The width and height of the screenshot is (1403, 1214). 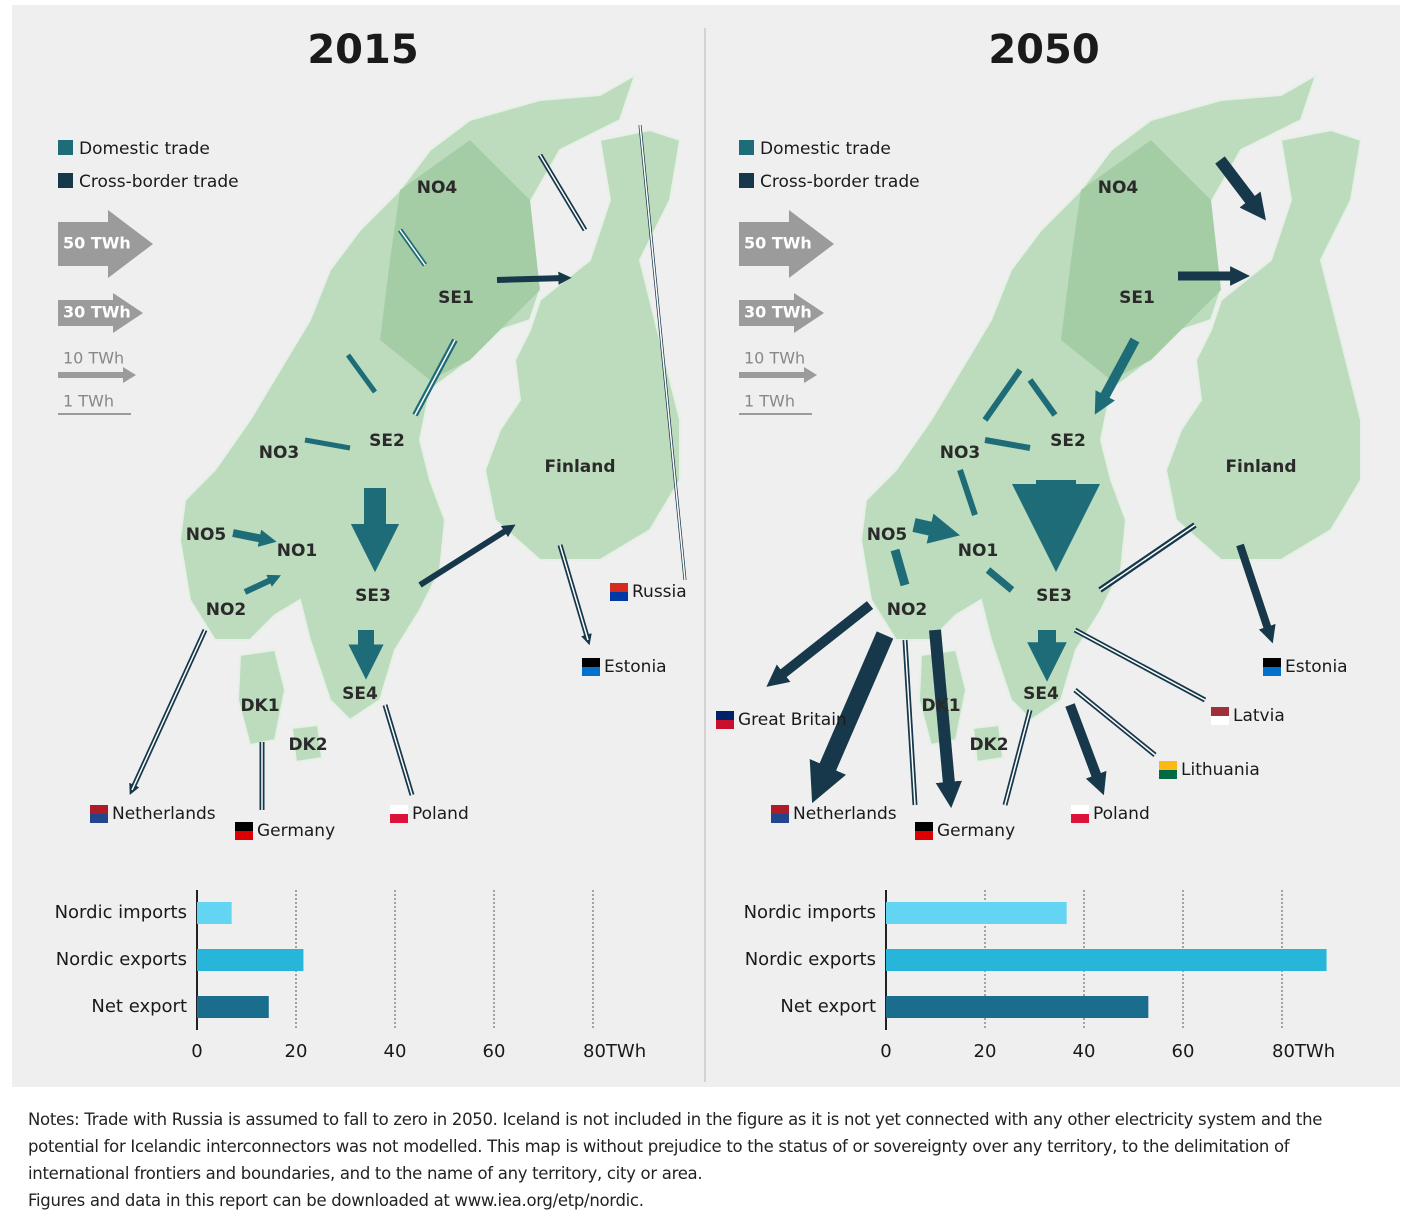 I want to click on scale-label: 1 TWh, so click(x=88, y=401).